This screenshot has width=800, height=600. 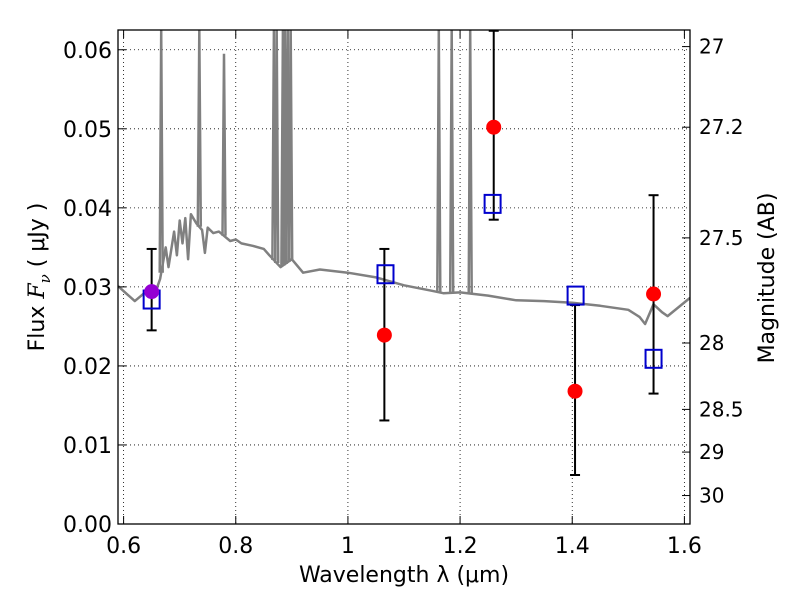 I want to click on y-tick-label: 0.05, so click(x=87, y=130).